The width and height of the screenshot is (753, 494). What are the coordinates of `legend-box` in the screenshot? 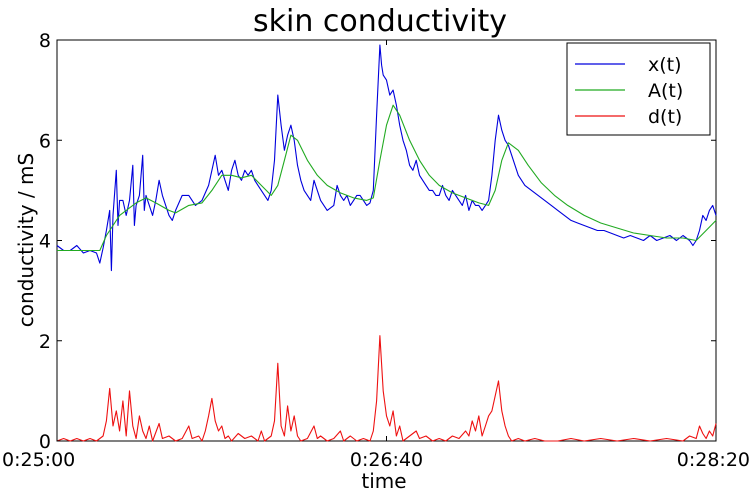 It's located at (638, 89).